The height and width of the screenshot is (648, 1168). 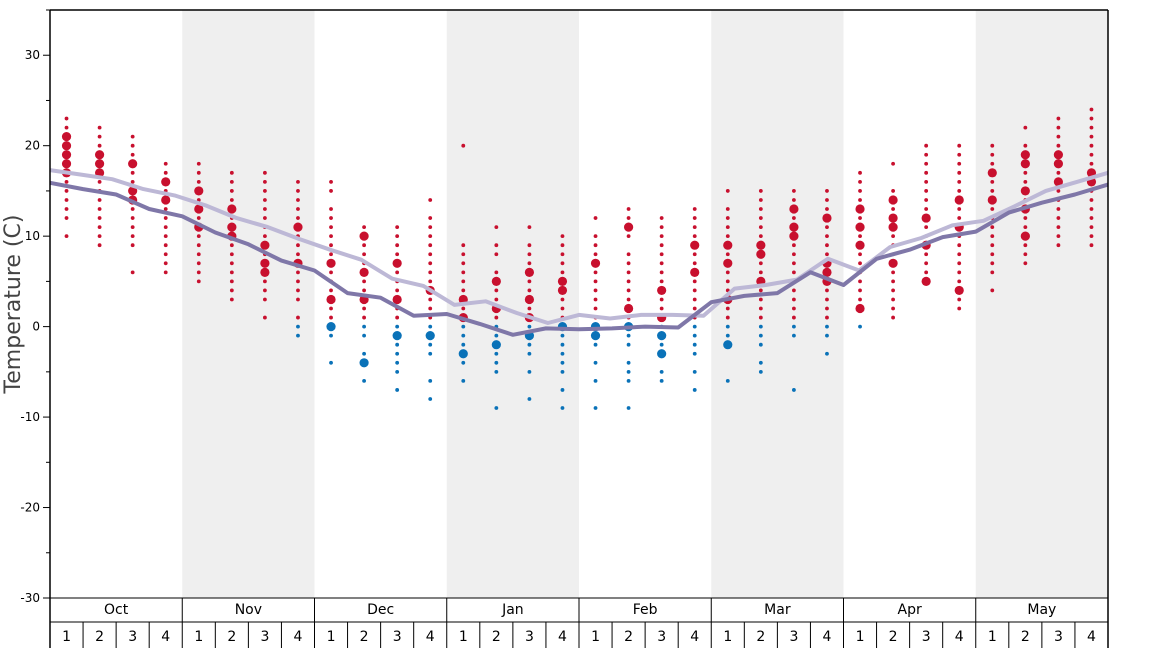 I want to click on y-tick-label: 30, so click(x=32, y=55).